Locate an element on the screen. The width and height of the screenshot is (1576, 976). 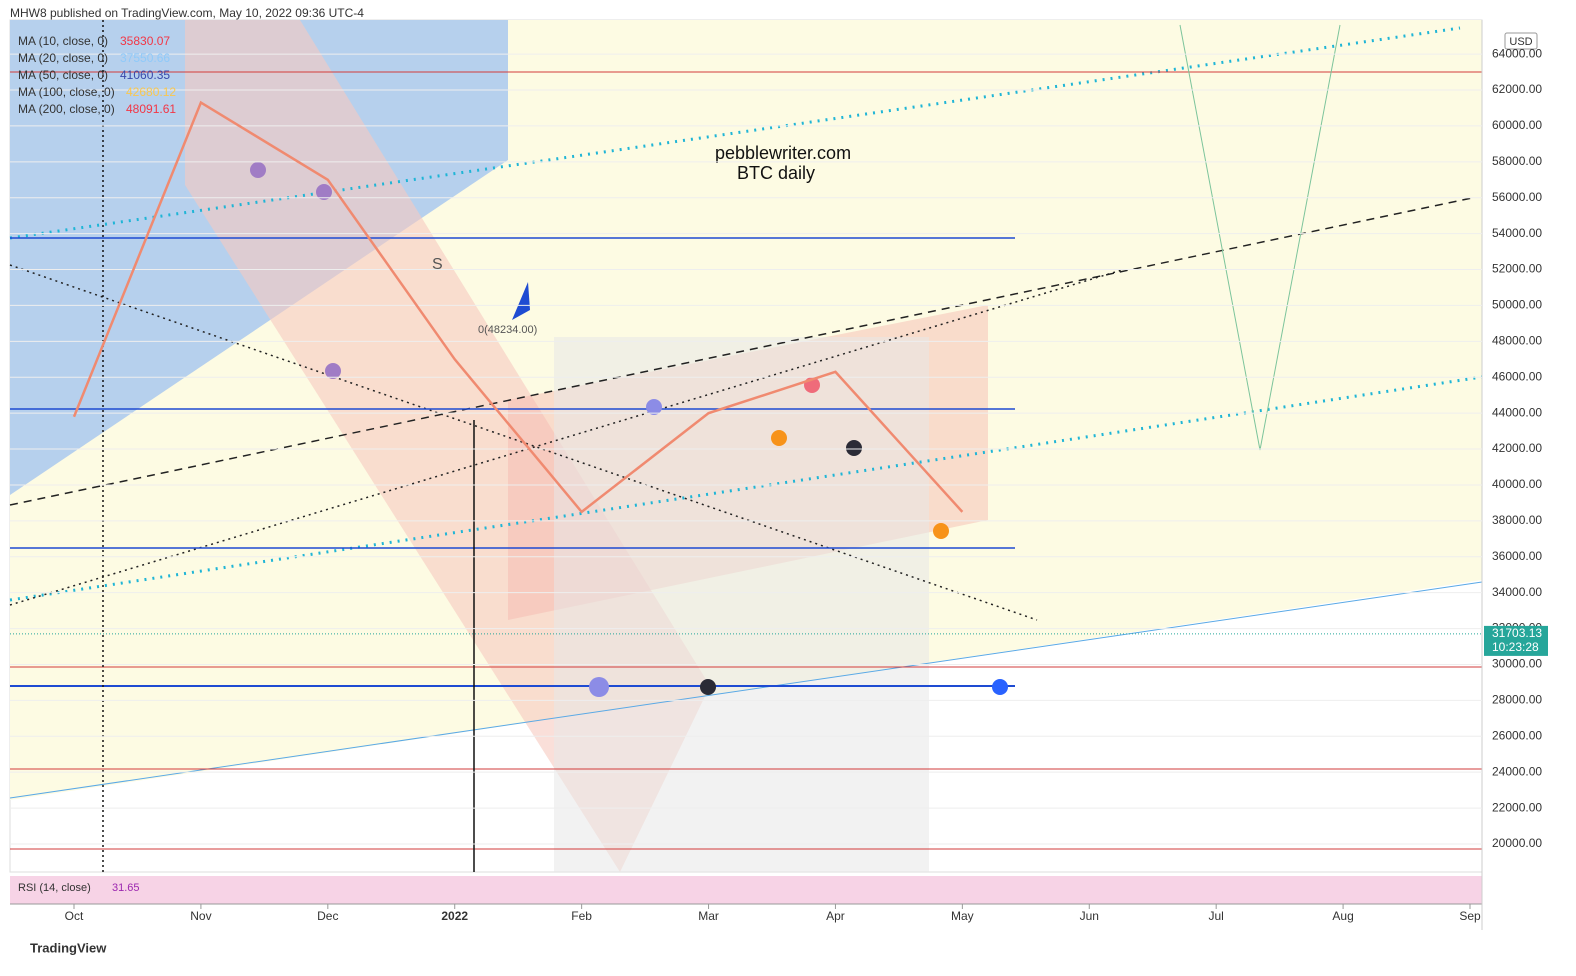
y-tick-label: 50000.00 is located at coordinates (1517, 305).